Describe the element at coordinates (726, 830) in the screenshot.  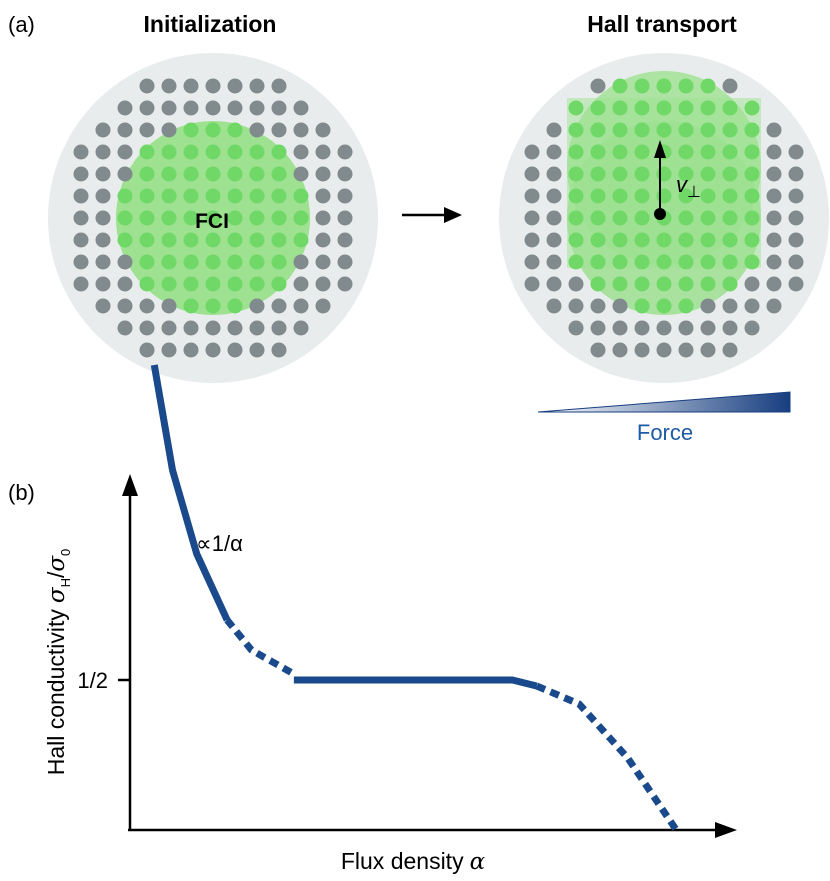
I see `x-axis-arrowhead` at that location.